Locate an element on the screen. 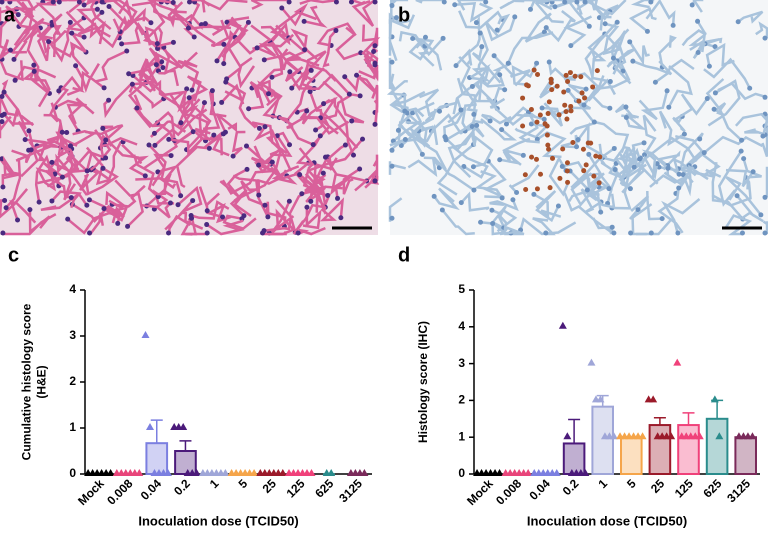  error-bar is located at coordinates (574, 432).